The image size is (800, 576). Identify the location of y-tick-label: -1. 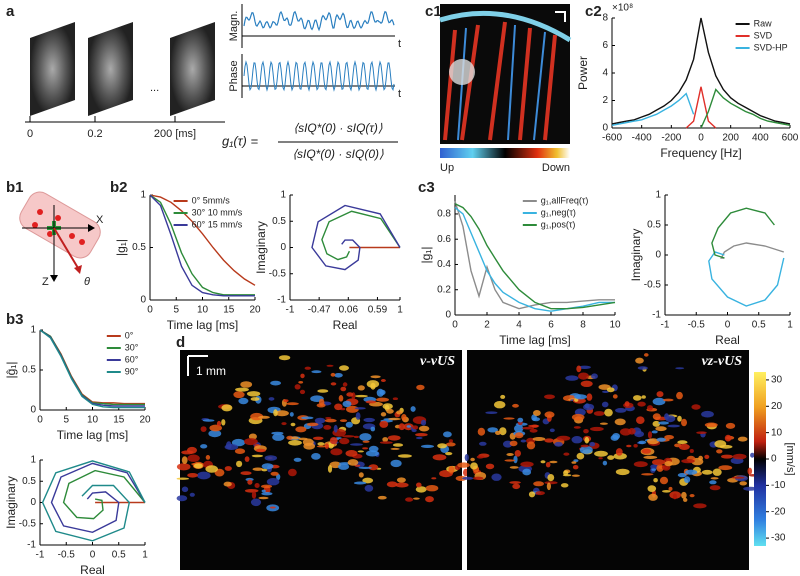
(281, 300).